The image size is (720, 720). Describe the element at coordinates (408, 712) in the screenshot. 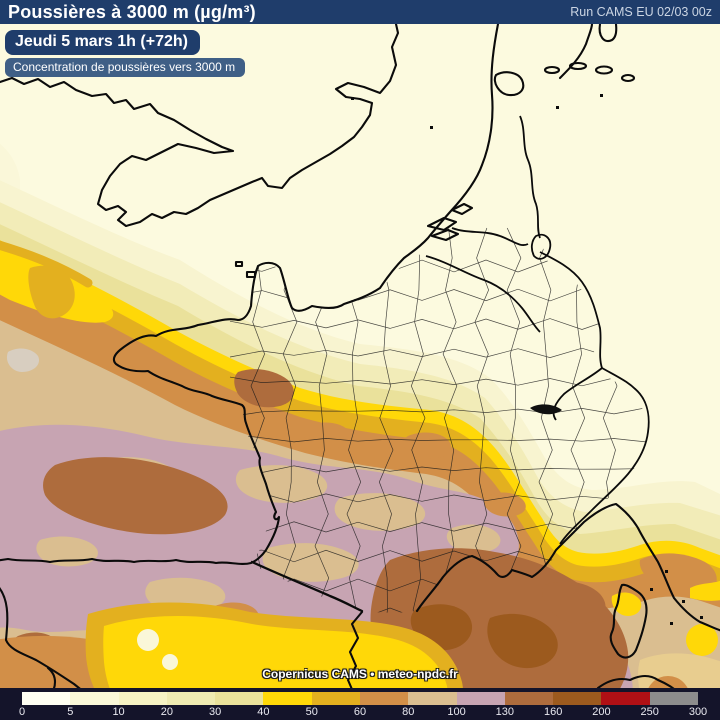

I see `legend-tick-label: 80` at that location.